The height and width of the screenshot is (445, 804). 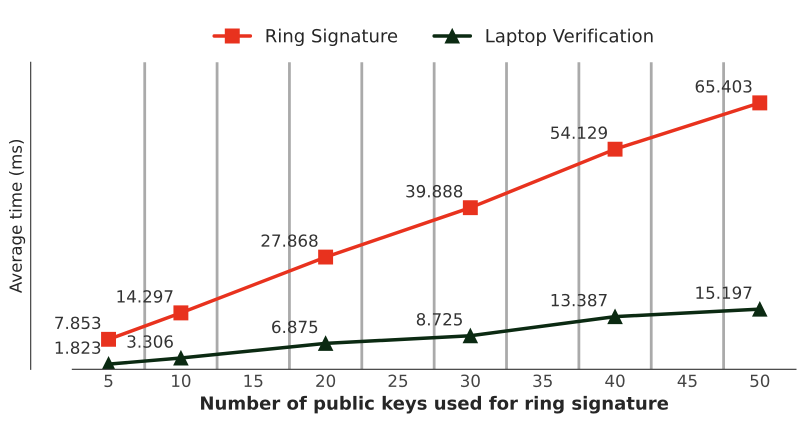 I want to click on data-label: 7.853, so click(x=77, y=323).